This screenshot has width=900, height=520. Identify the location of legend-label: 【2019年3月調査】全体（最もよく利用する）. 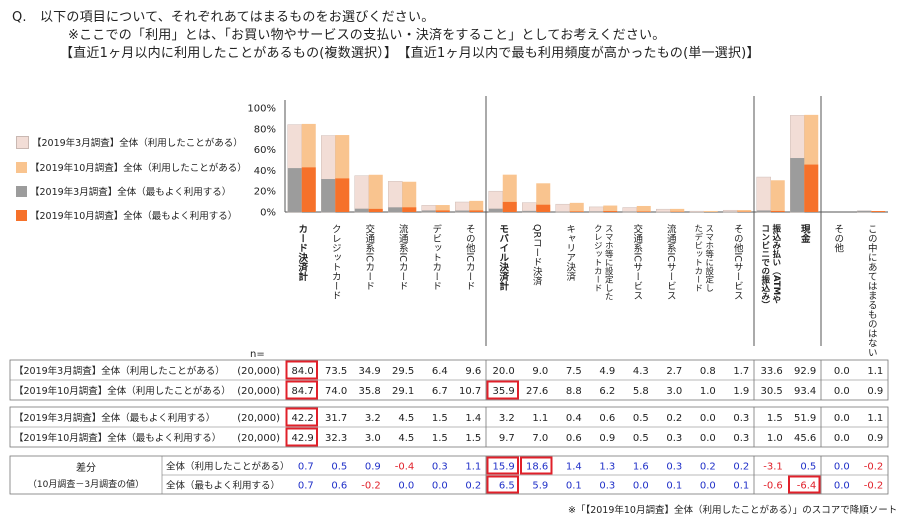
(131, 192).